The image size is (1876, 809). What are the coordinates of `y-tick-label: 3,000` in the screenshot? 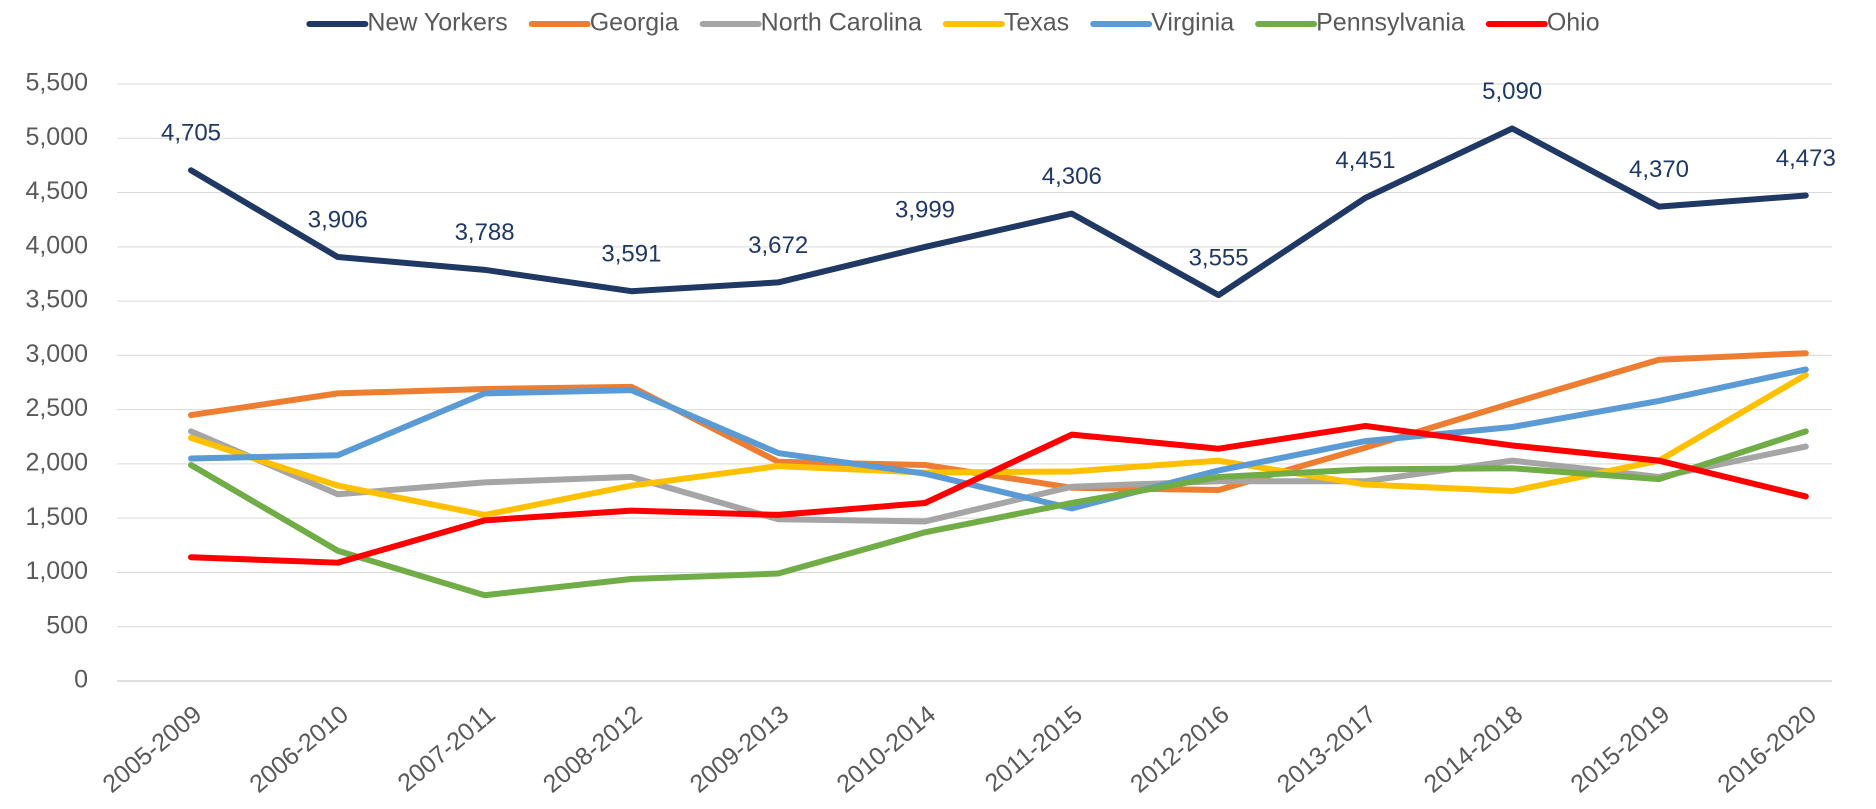 It's located at (56, 354).